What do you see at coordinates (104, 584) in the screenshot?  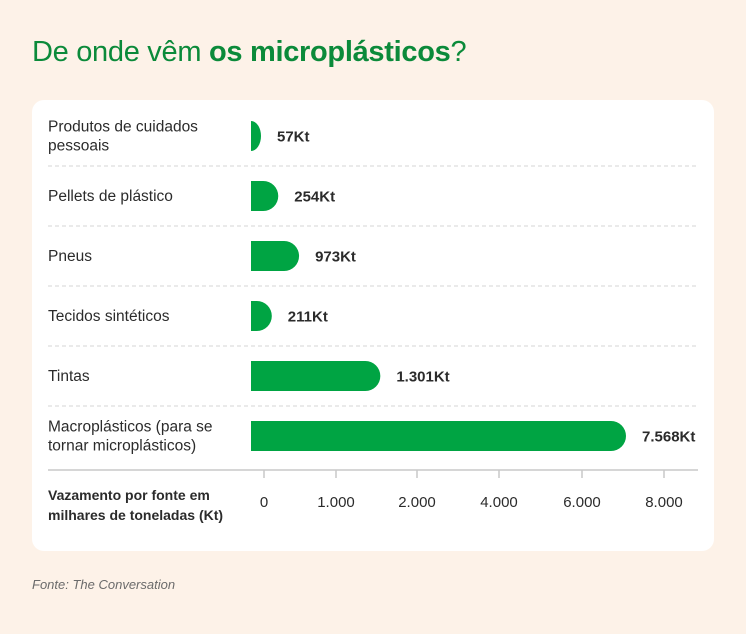 I see `source-note: Fonte: The Conversation` at bounding box center [104, 584].